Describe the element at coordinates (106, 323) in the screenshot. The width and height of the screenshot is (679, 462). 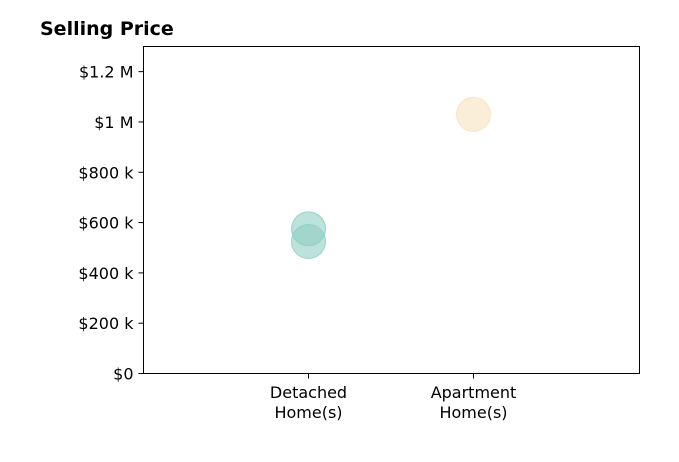
I see `y-tick-label: $200 k` at that location.